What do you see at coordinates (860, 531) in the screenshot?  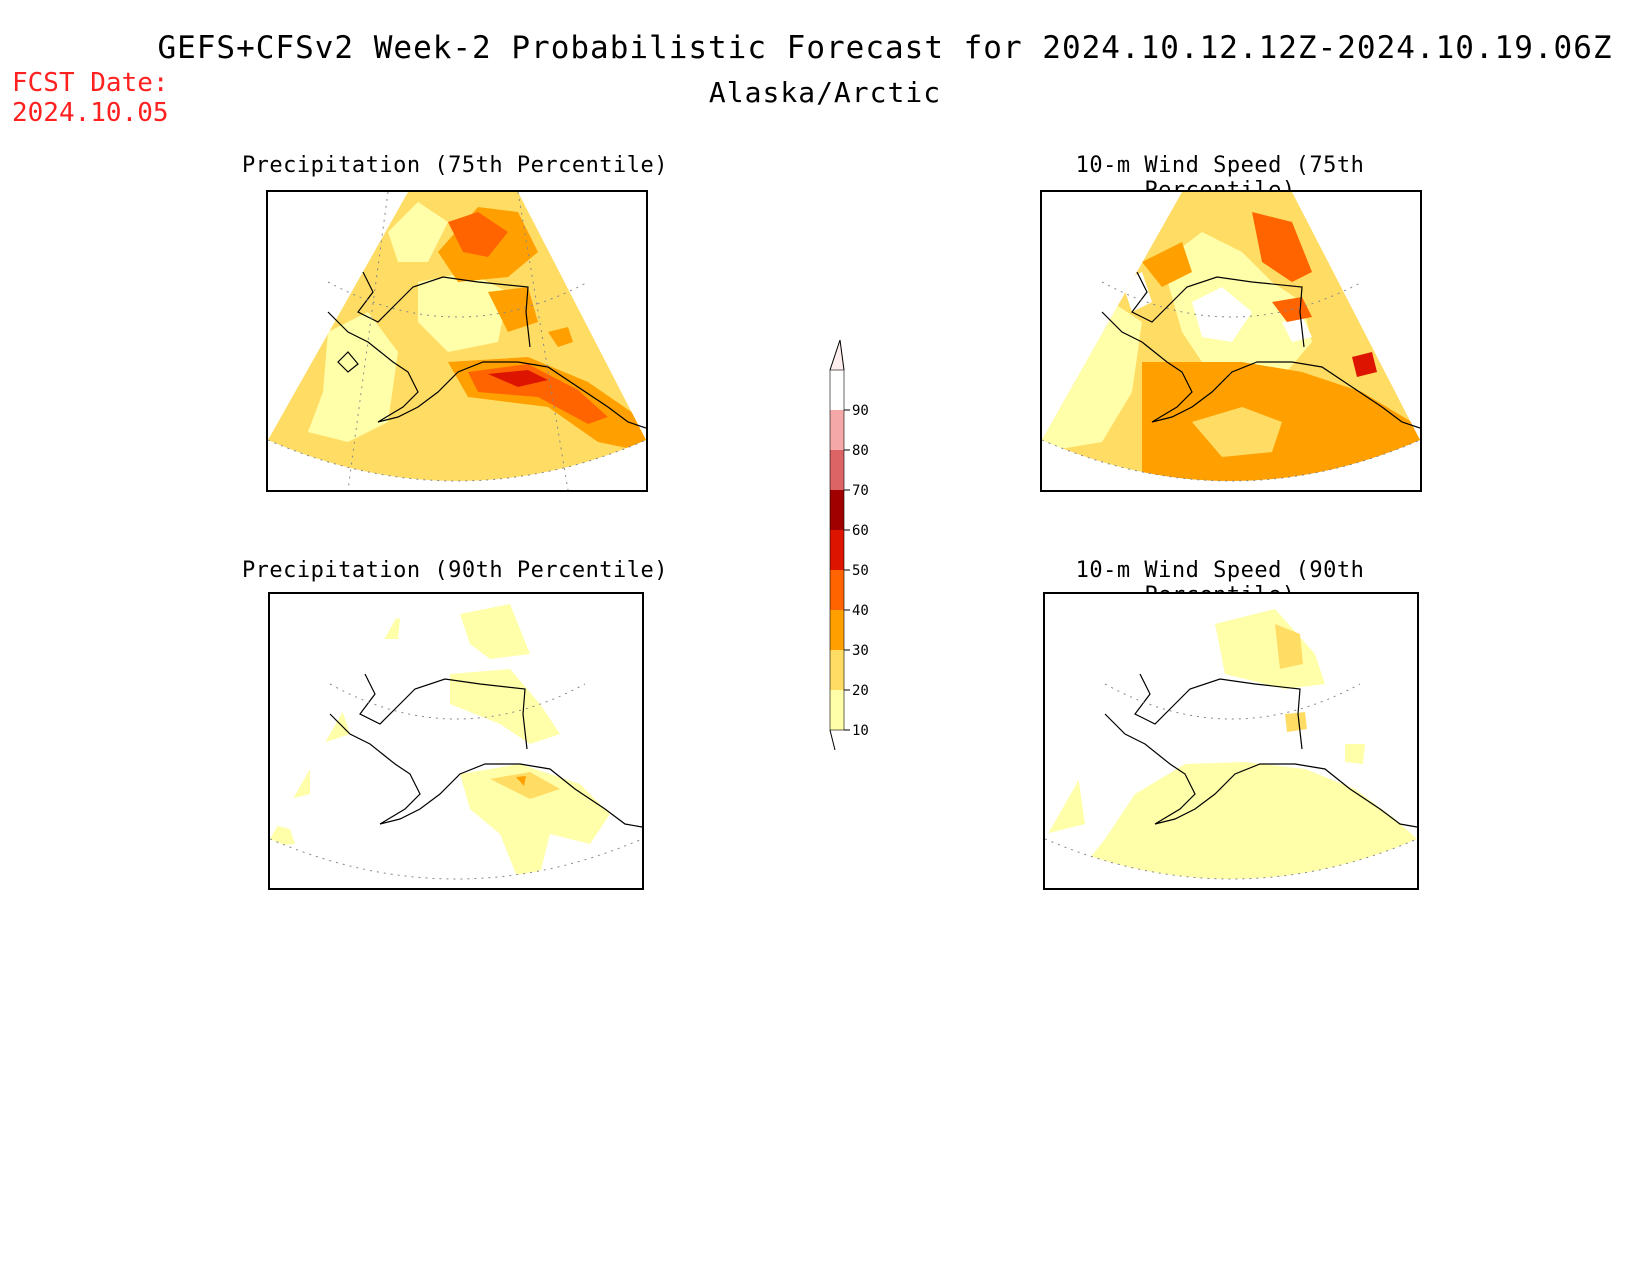 I see `legend-tick-label: 60` at bounding box center [860, 531].